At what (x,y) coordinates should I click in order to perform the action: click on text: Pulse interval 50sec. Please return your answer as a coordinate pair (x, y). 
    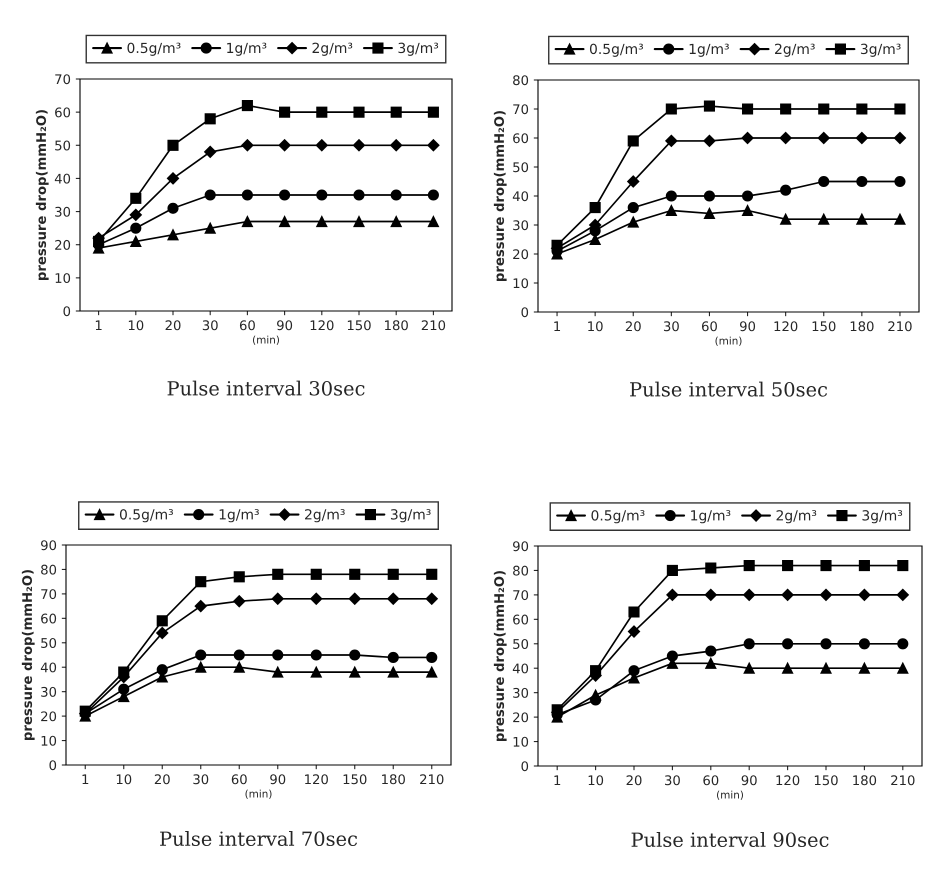
    Looking at the image, I should click on (729, 389).